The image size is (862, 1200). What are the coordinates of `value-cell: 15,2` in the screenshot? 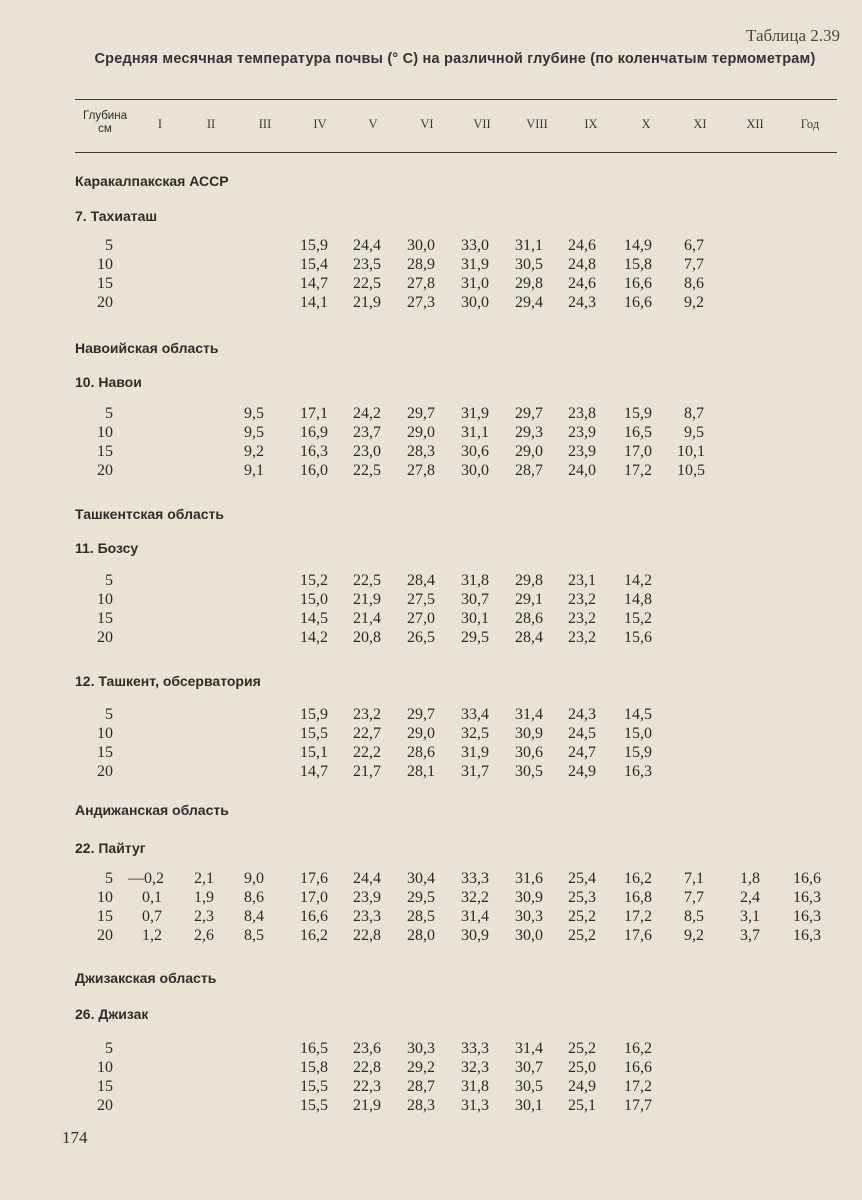 It's located at (638, 618).